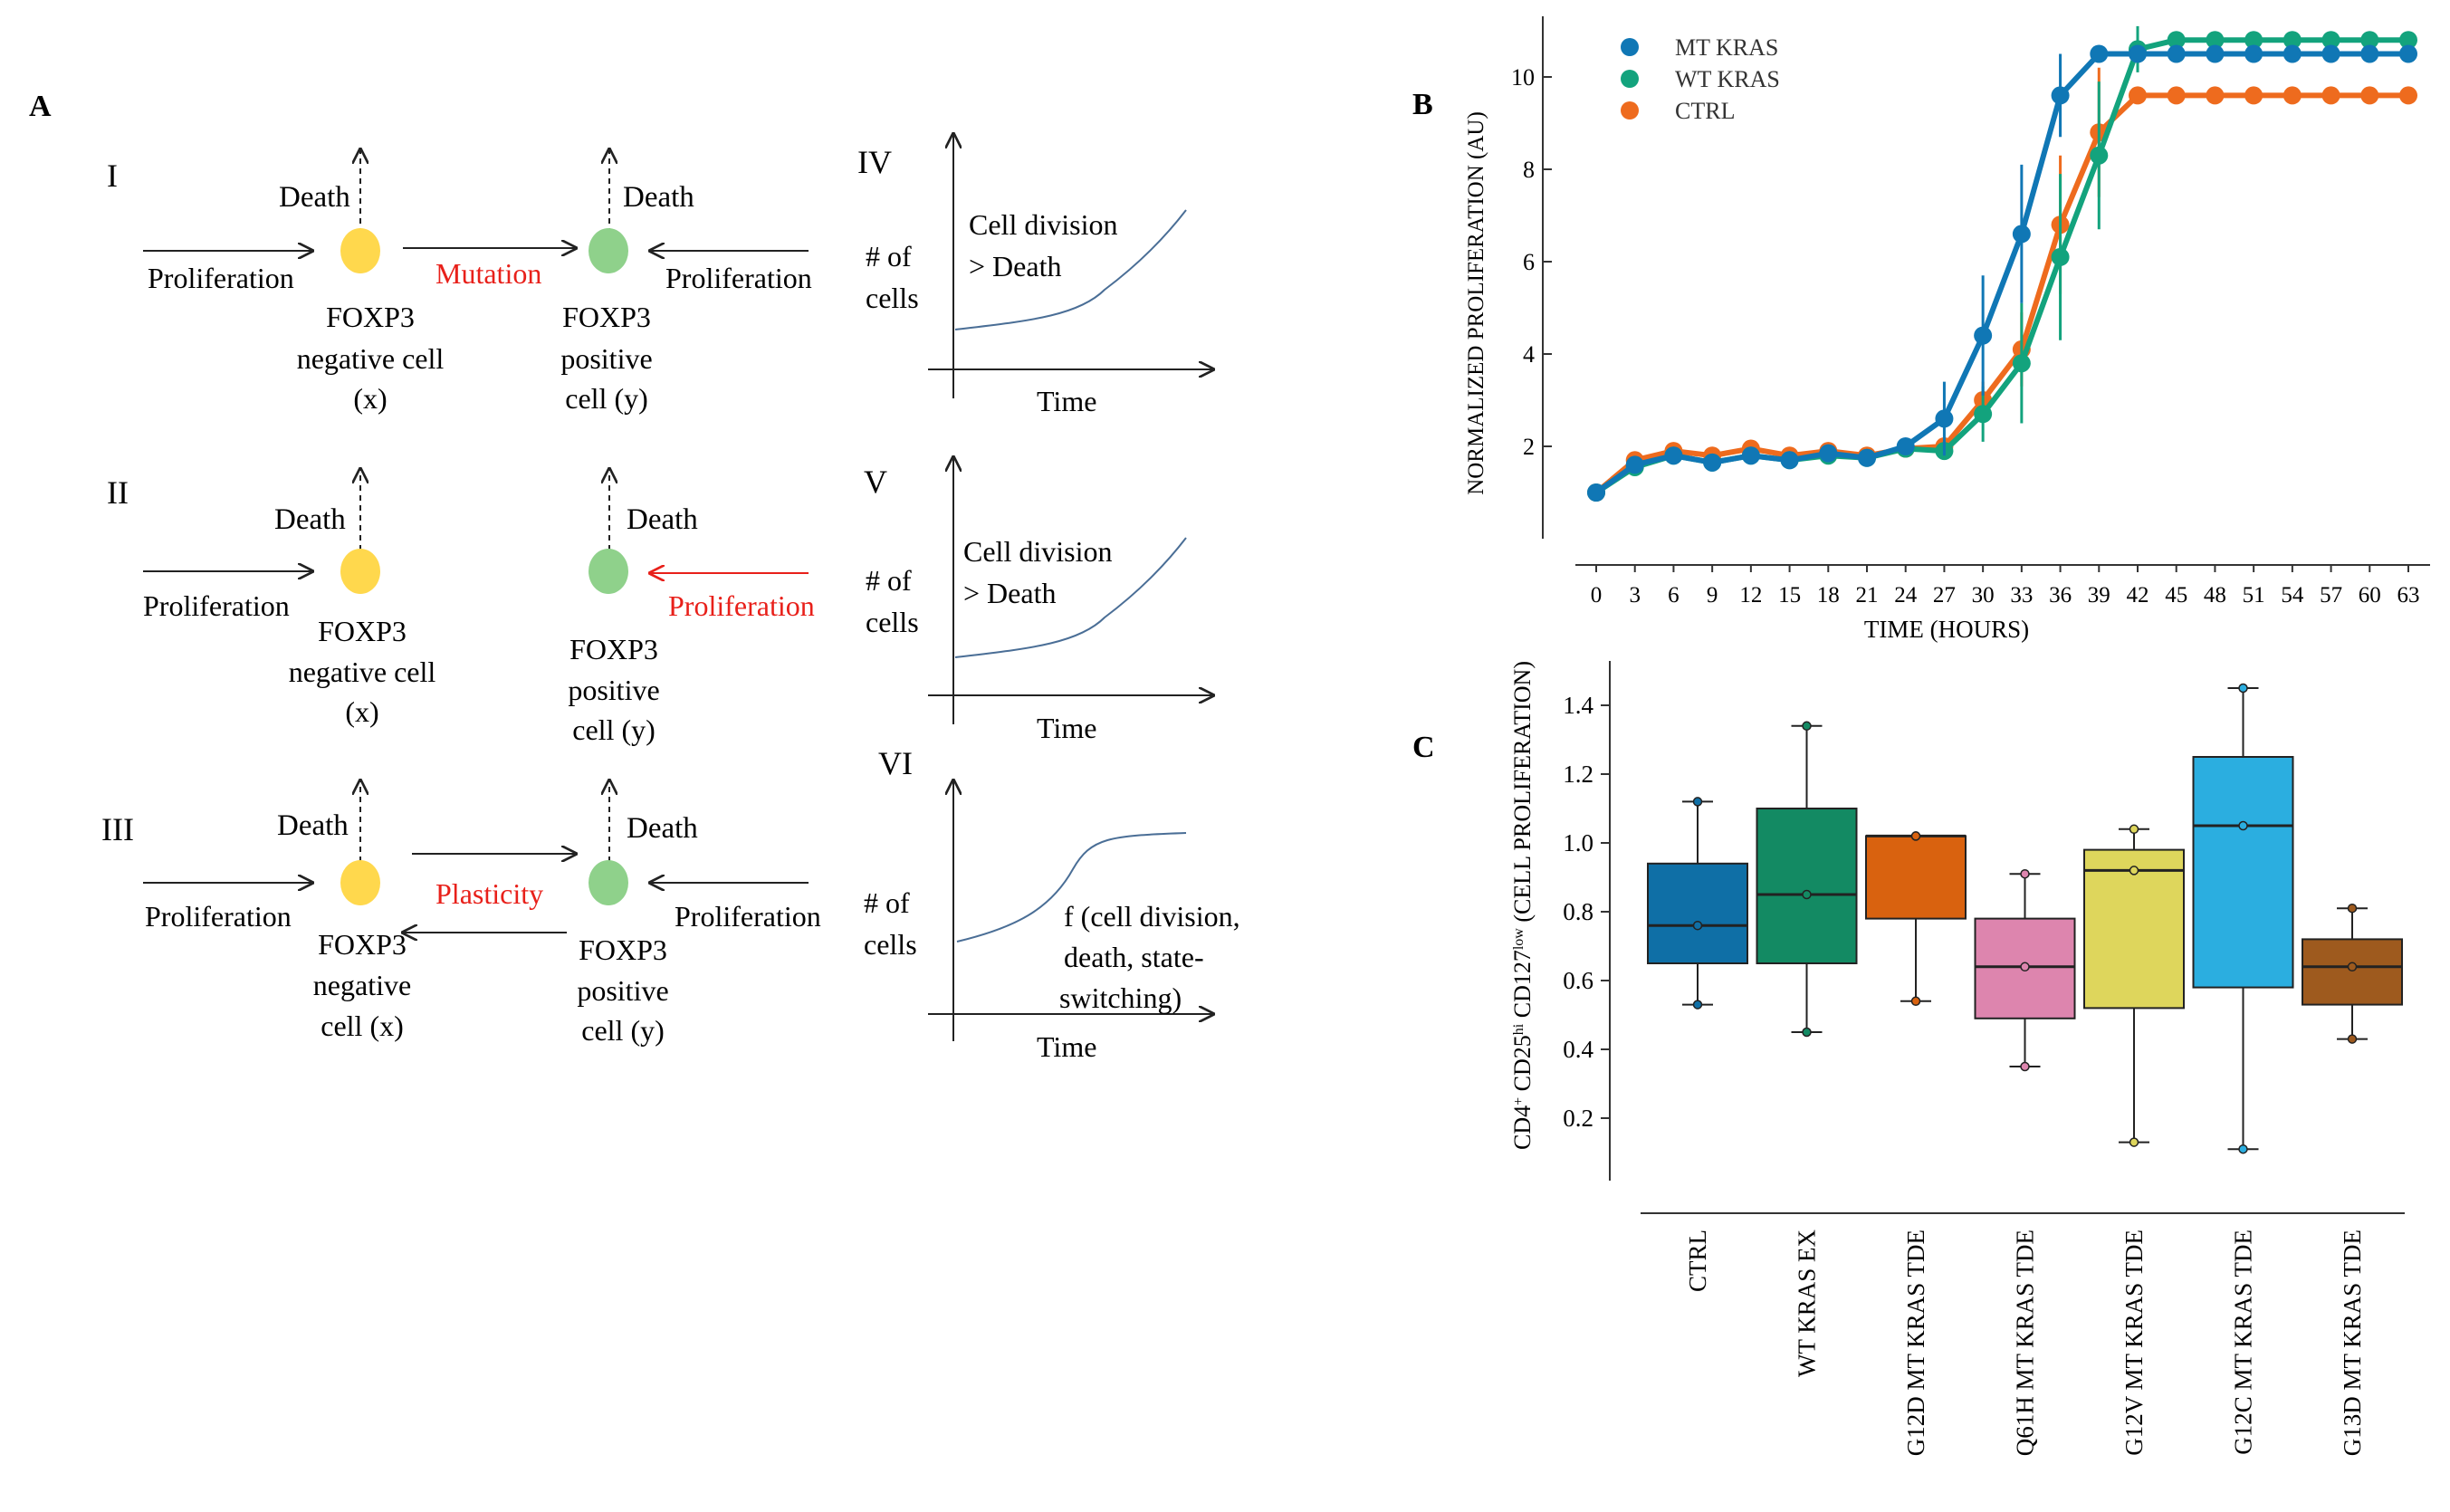 The height and width of the screenshot is (1512, 2450). What do you see at coordinates (1807, 1304) in the screenshot?
I see `box-category-label: WT KRAS EX` at bounding box center [1807, 1304].